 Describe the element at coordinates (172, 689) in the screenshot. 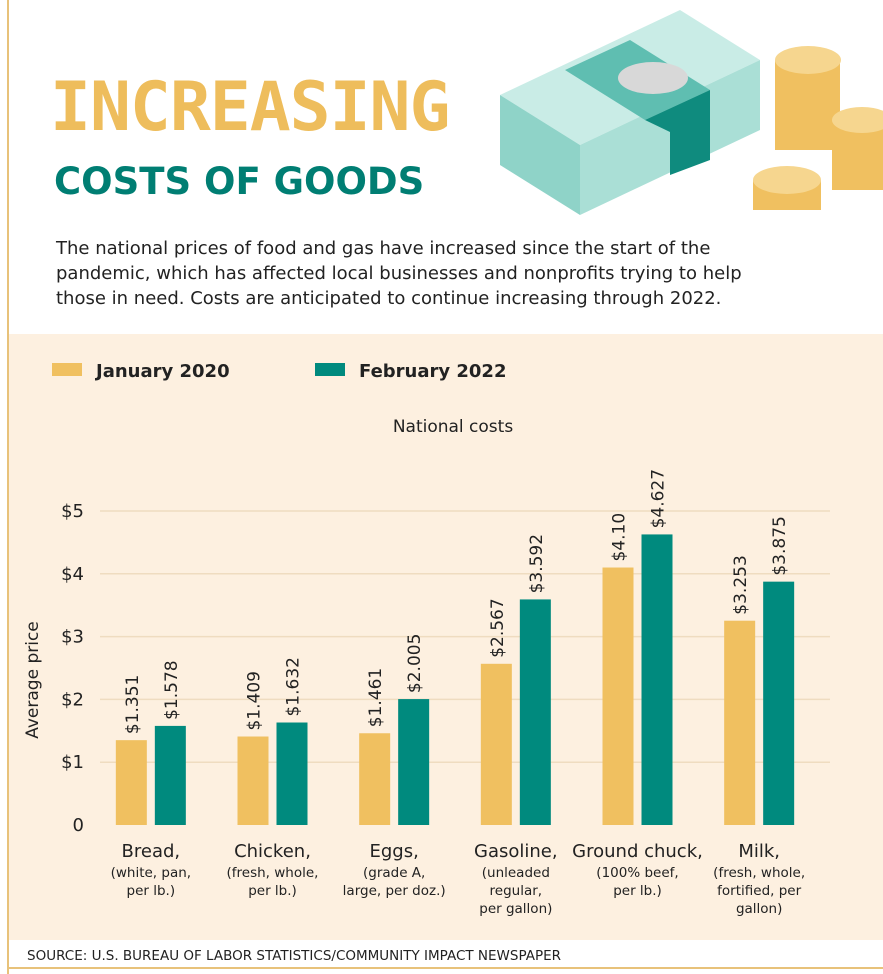

I see `value-label: $1.578` at that location.